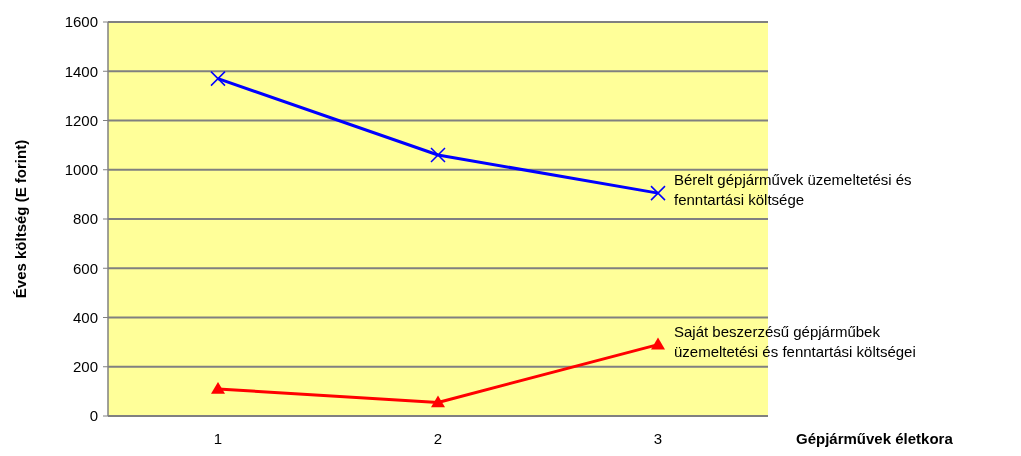  I want to click on y-tick-label: 0, so click(93, 416).